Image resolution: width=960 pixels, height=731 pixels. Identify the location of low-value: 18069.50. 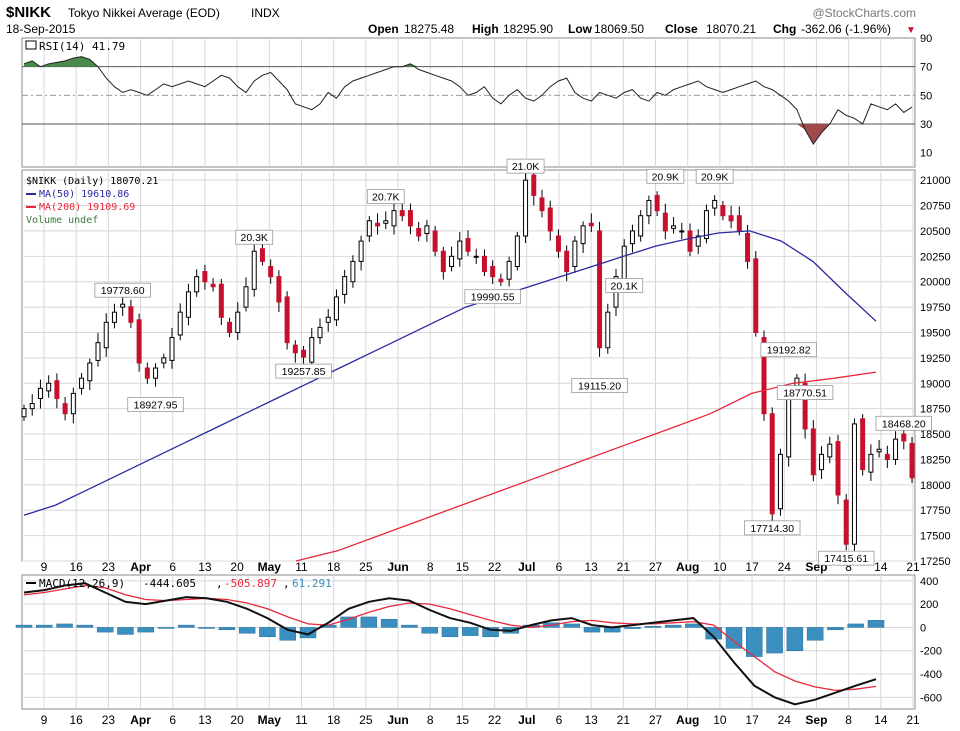
(619, 29).